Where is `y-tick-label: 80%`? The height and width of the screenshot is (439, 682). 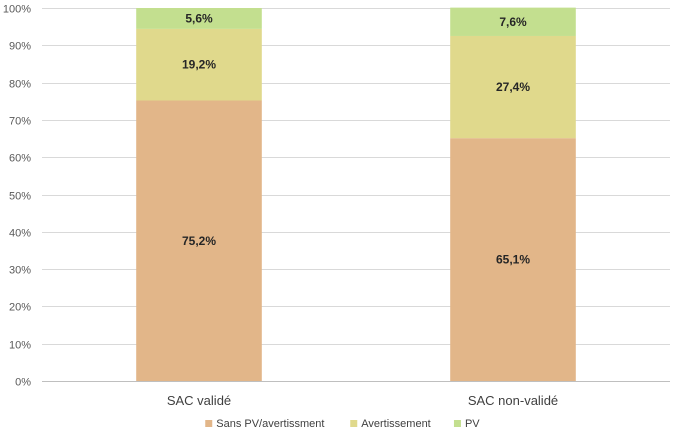
y-tick-label: 80% is located at coordinates (20, 85).